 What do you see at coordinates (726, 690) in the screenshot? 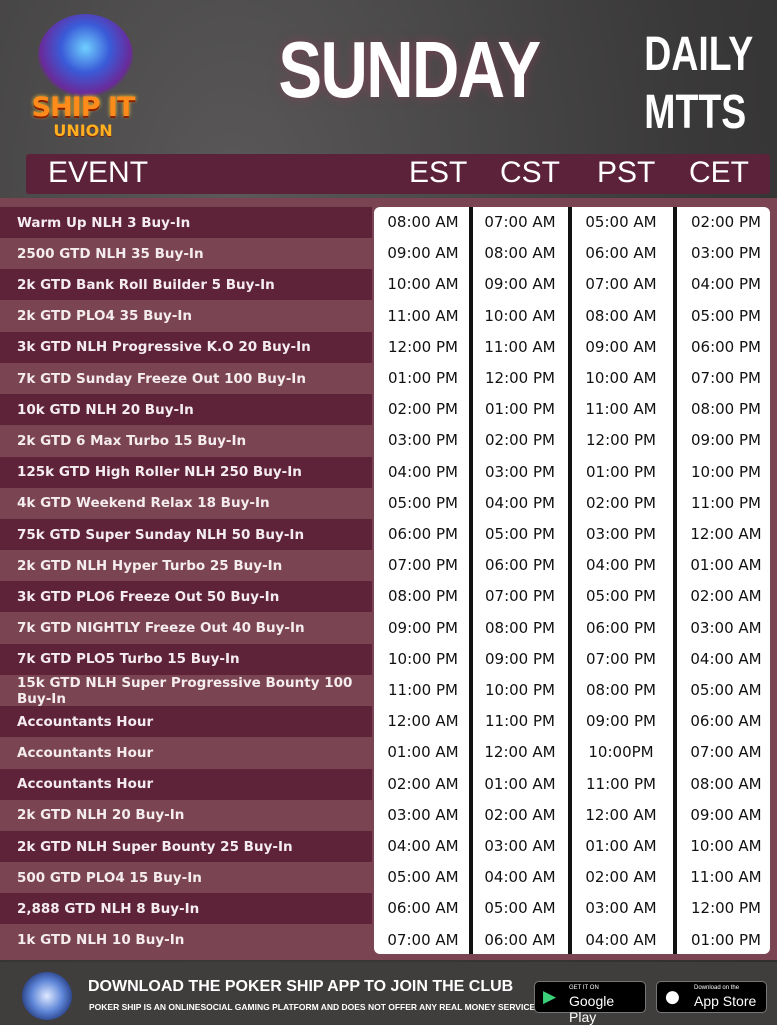
I see `time-cell-cet: 05:00 AM` at bounding box center [726, 690].